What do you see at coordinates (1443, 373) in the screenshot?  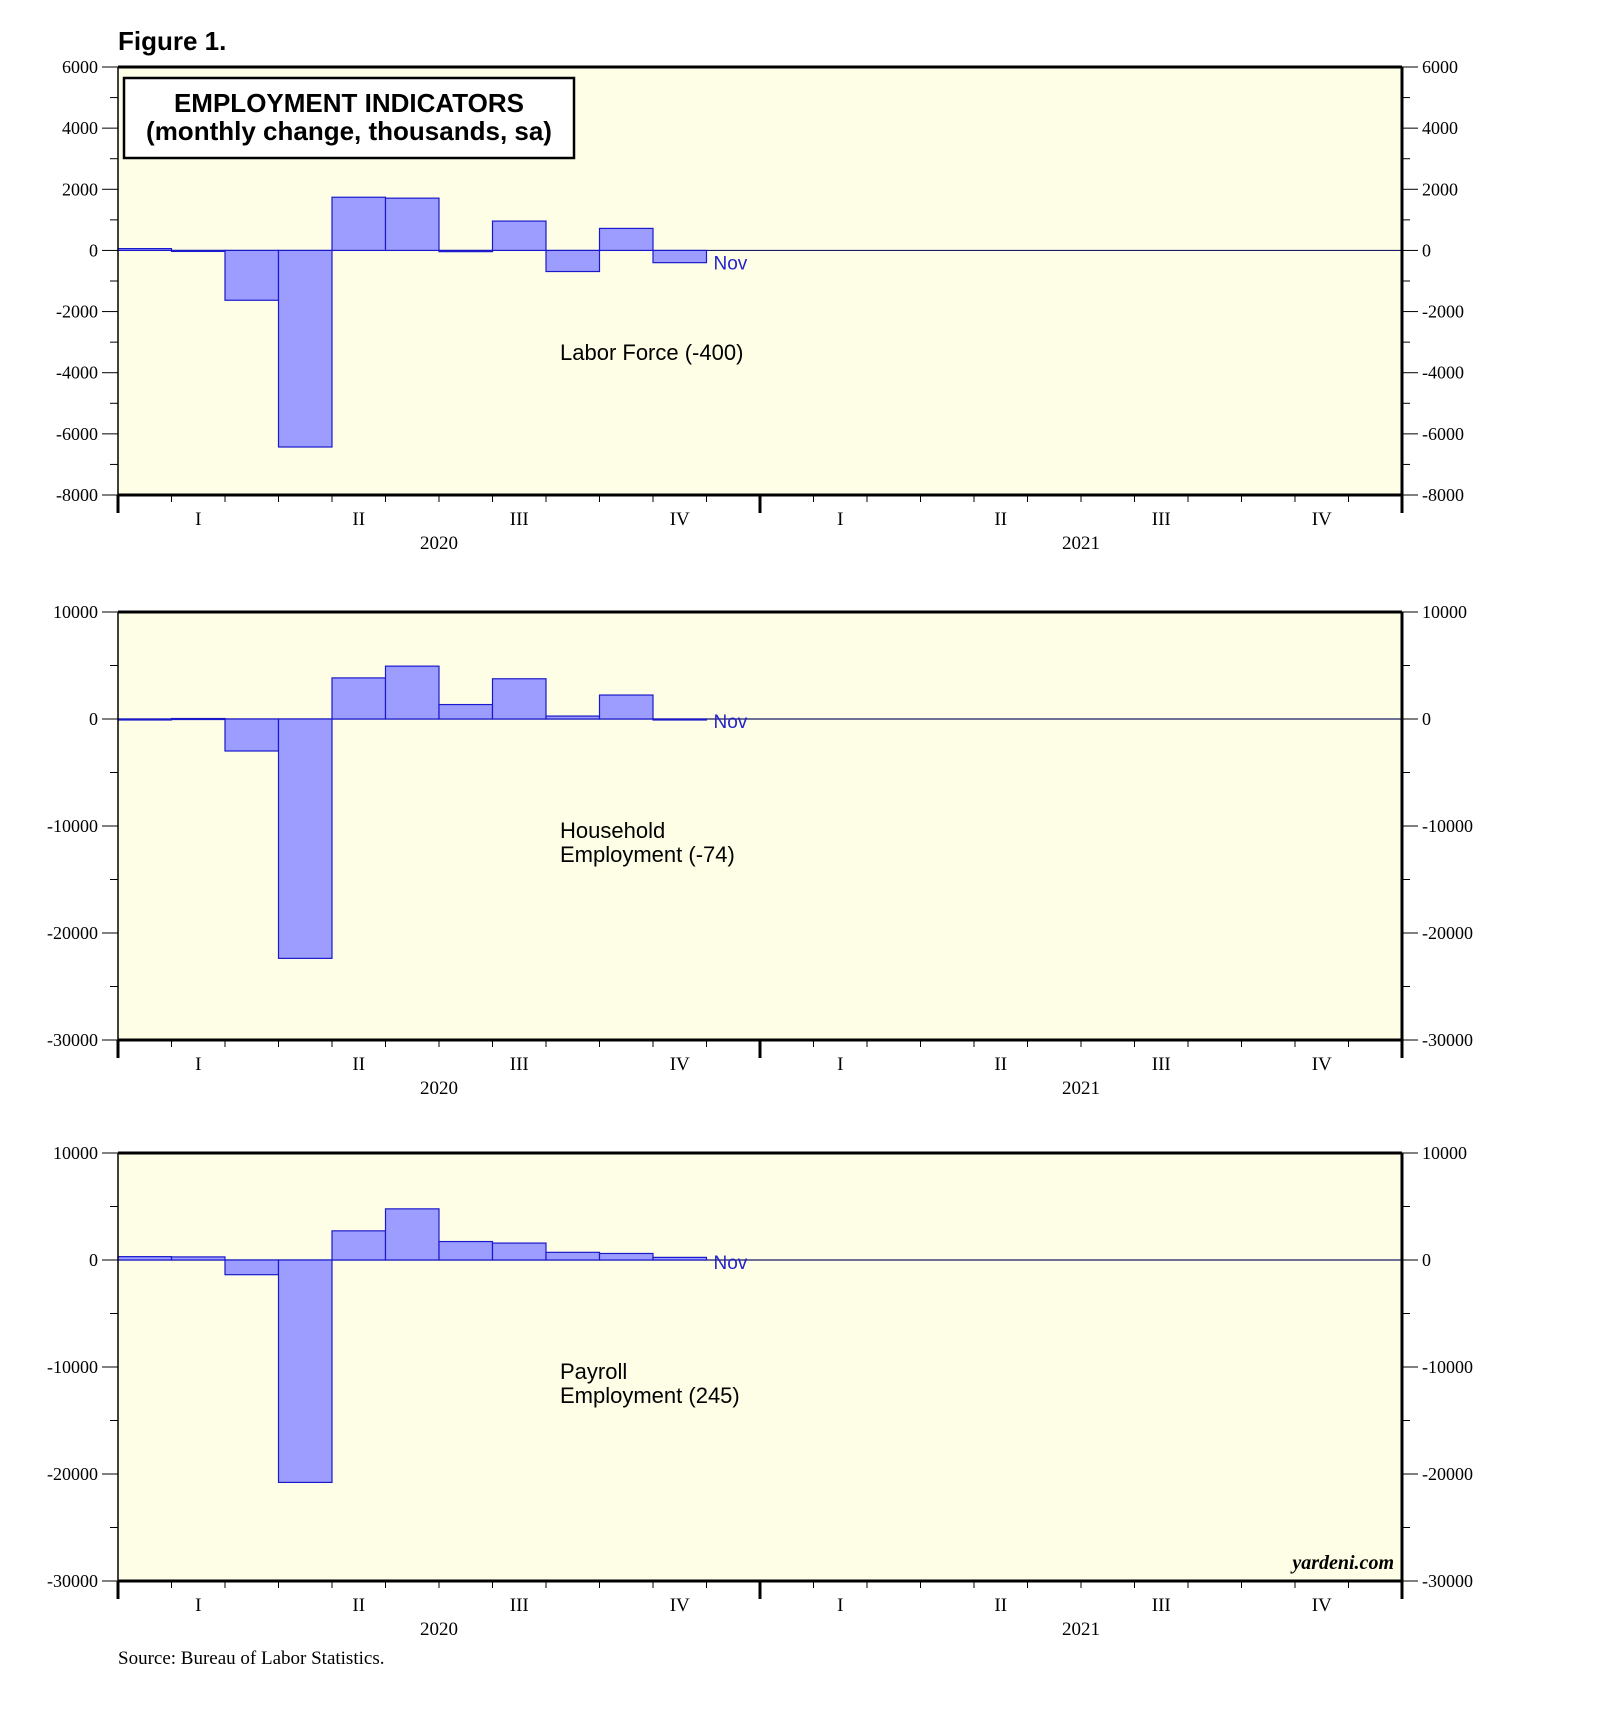 I see `y-tick-label-right: -4000` at bounding box center [1443, 373].